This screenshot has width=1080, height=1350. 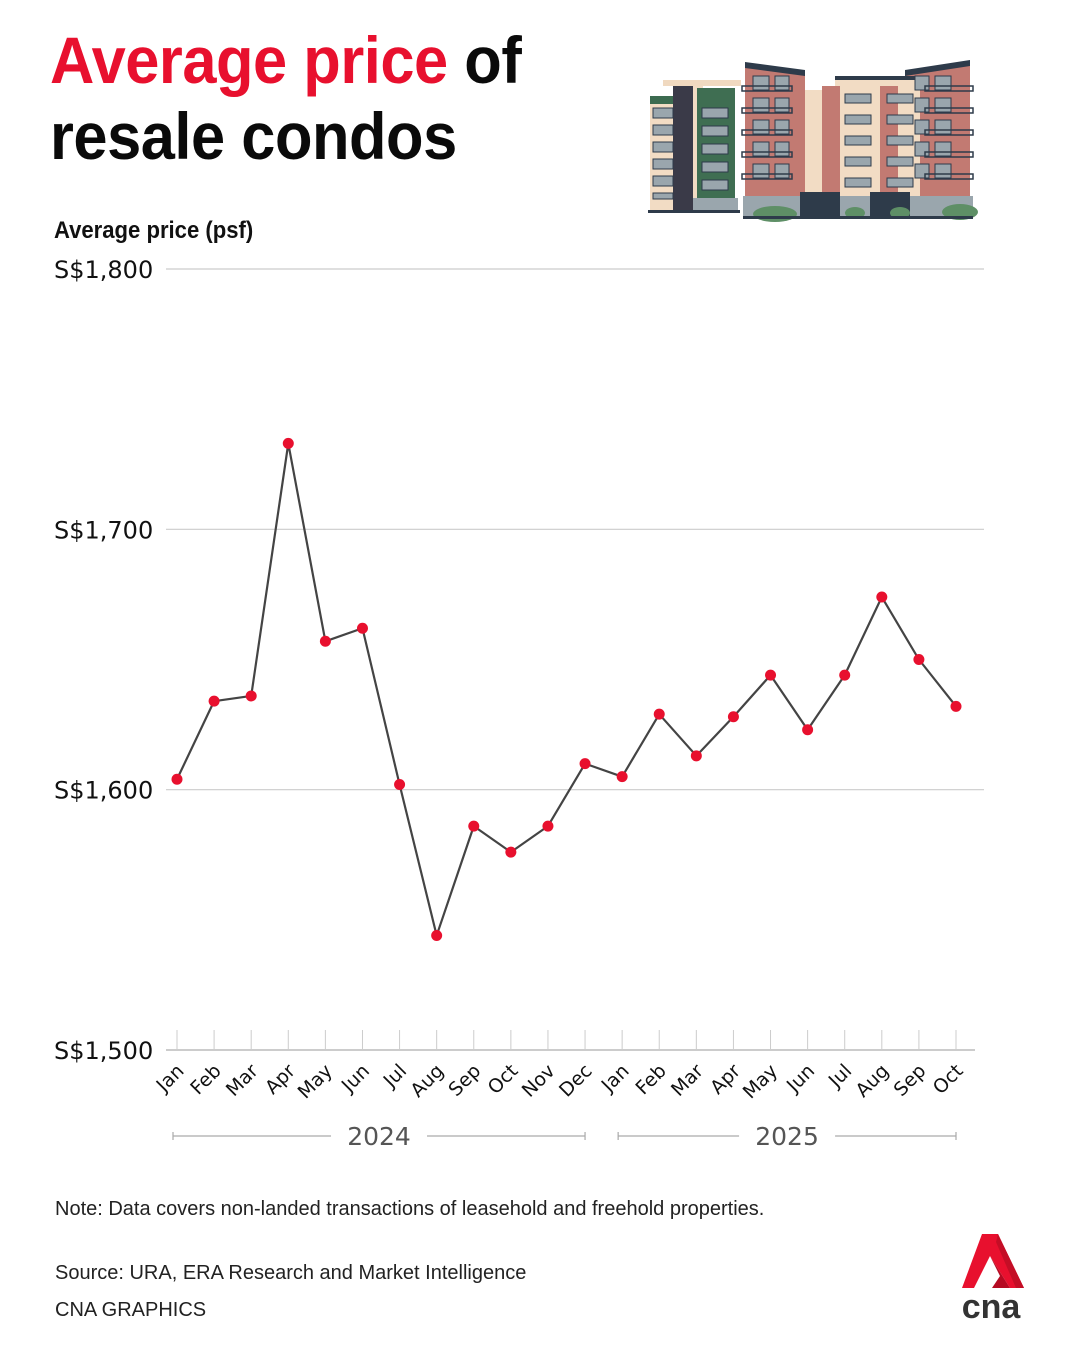 What do you see at coordinates (859, 141) in the screenshot?
I see `large-building` at bounding box center [859, 141].